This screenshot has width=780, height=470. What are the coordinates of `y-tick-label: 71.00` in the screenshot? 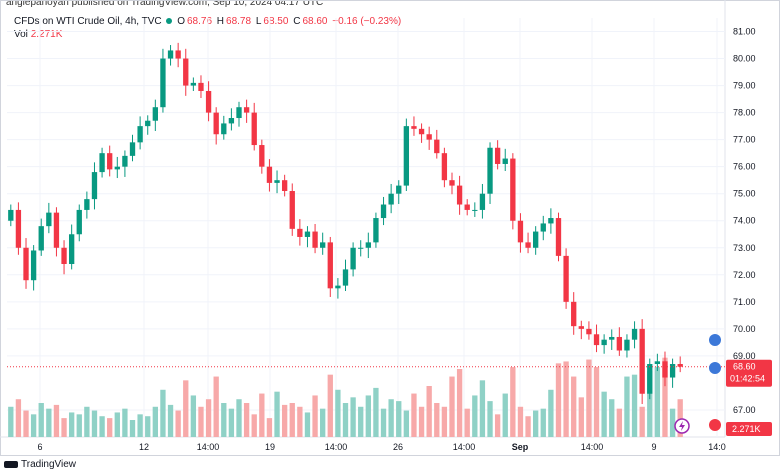 It's located at (744, 302).